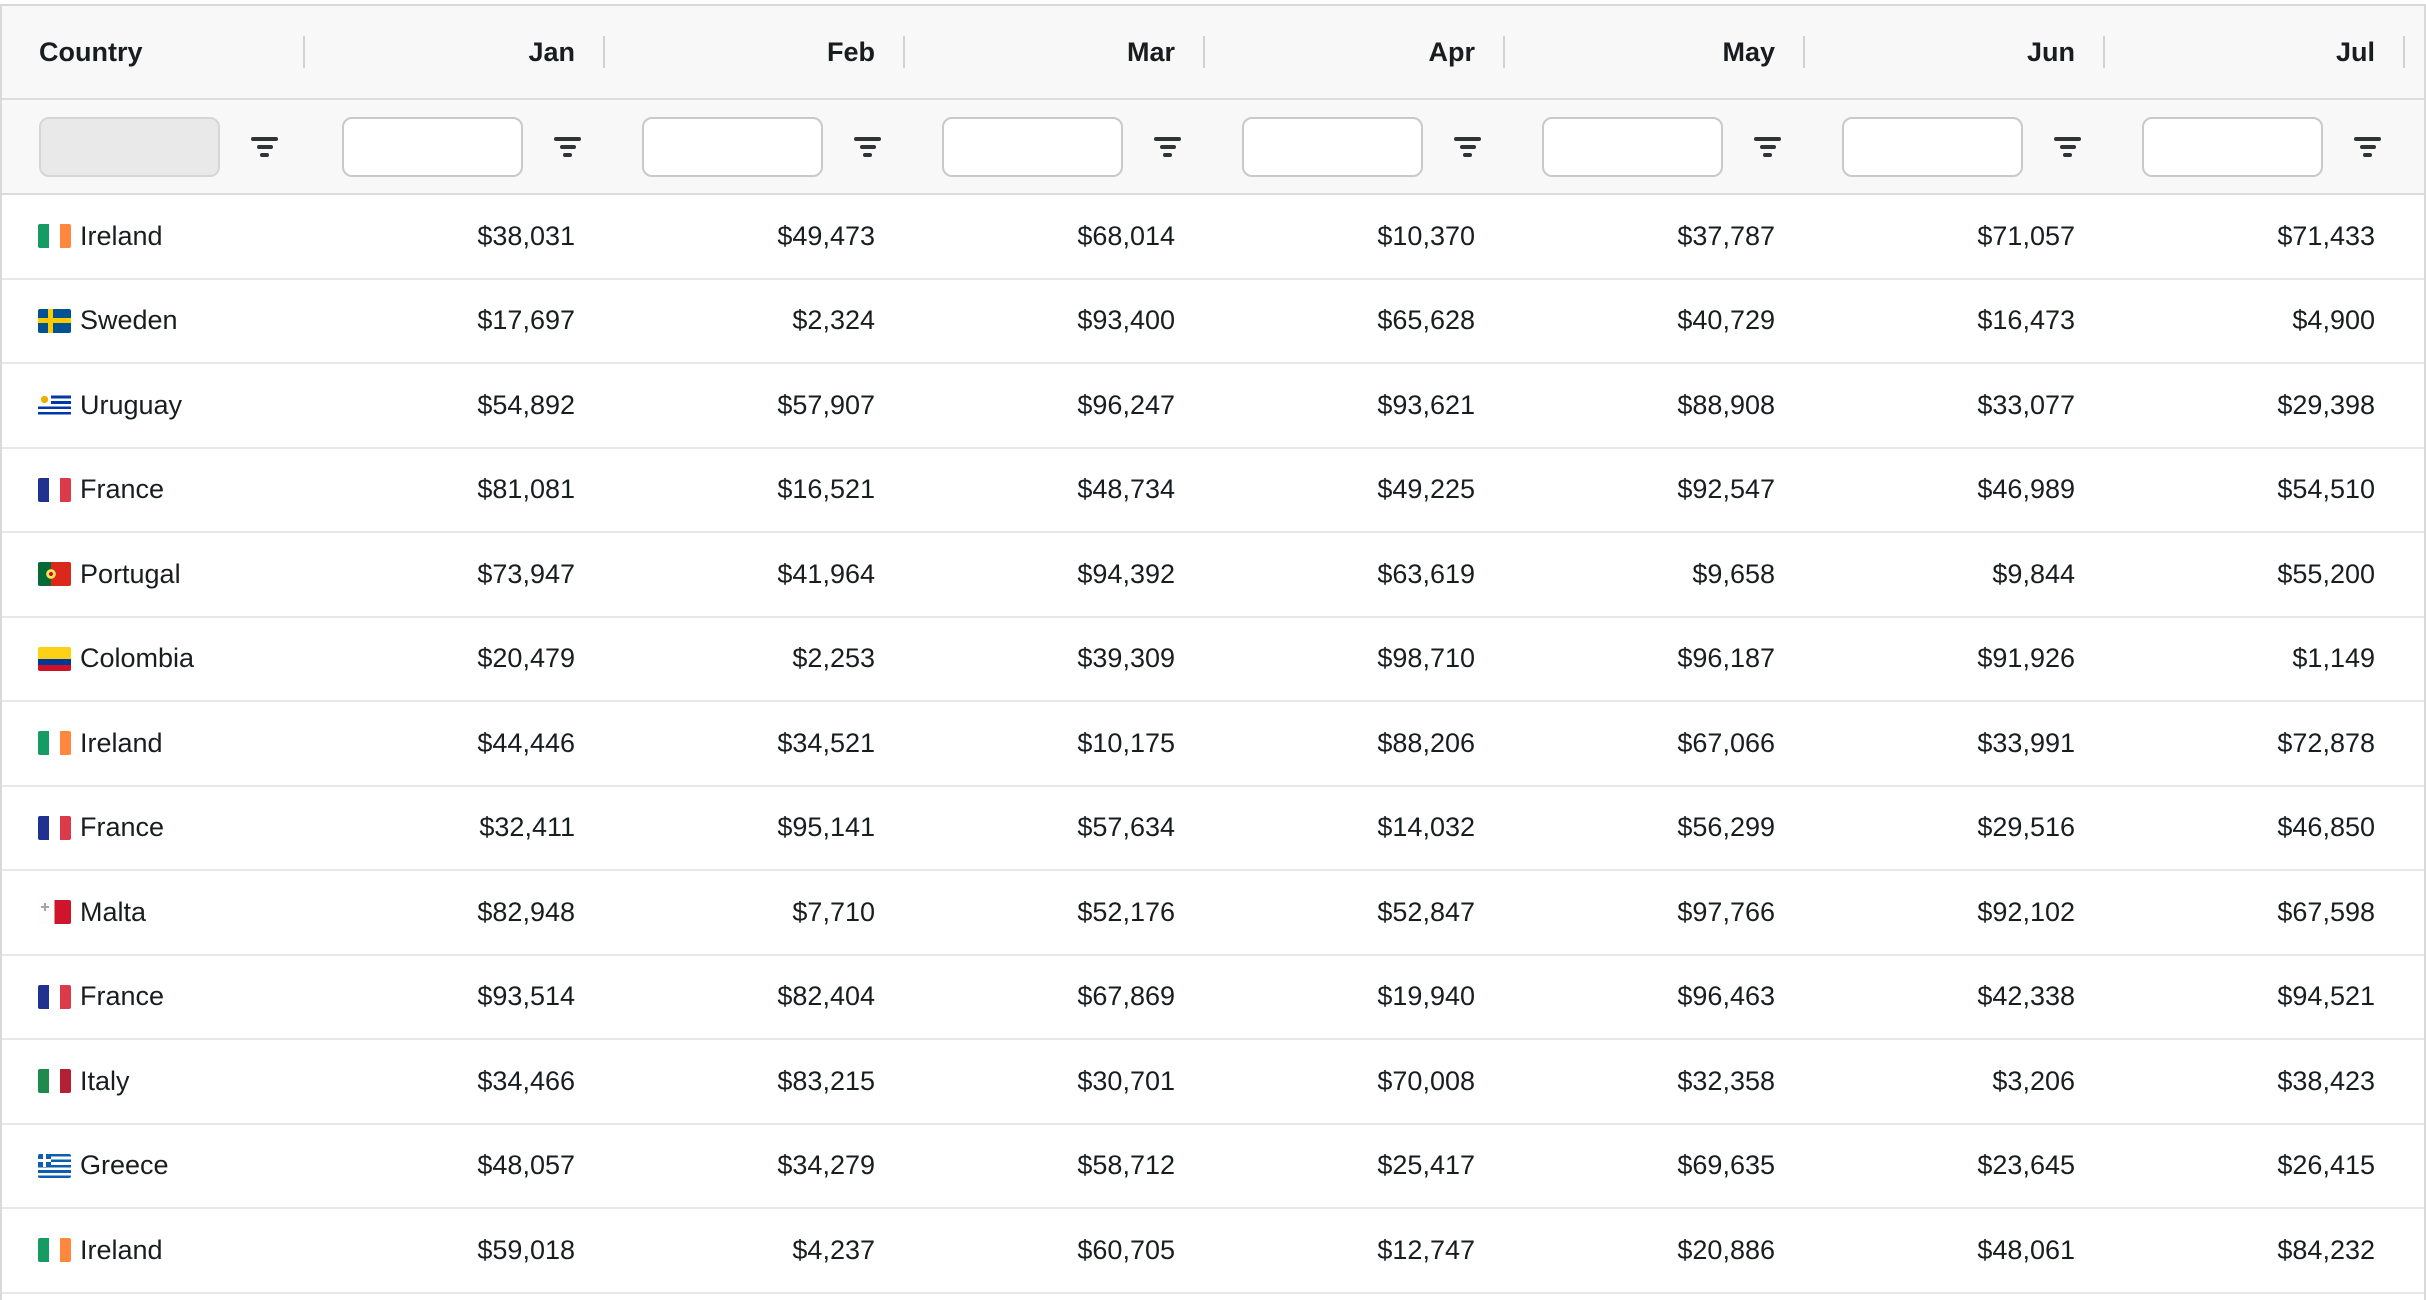 Image resolution: width=2426 pixels, height=1300 pixels. I want to click on cell-value: $2,324, so click(833, 320).